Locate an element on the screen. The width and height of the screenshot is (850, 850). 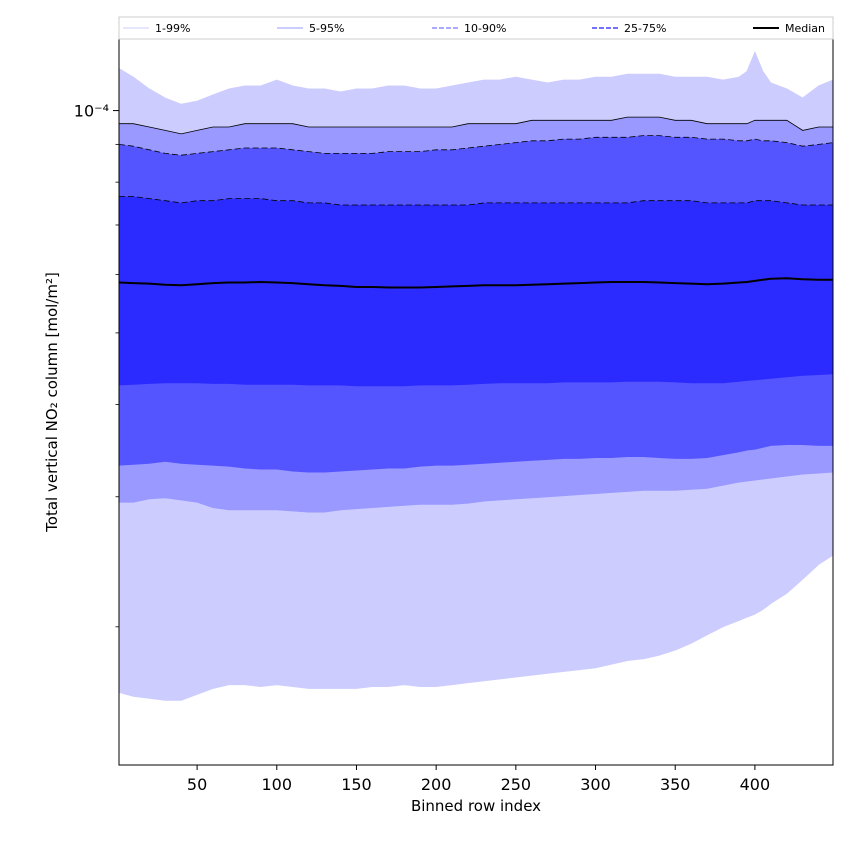
median-series is located at coordinates (475, 283).